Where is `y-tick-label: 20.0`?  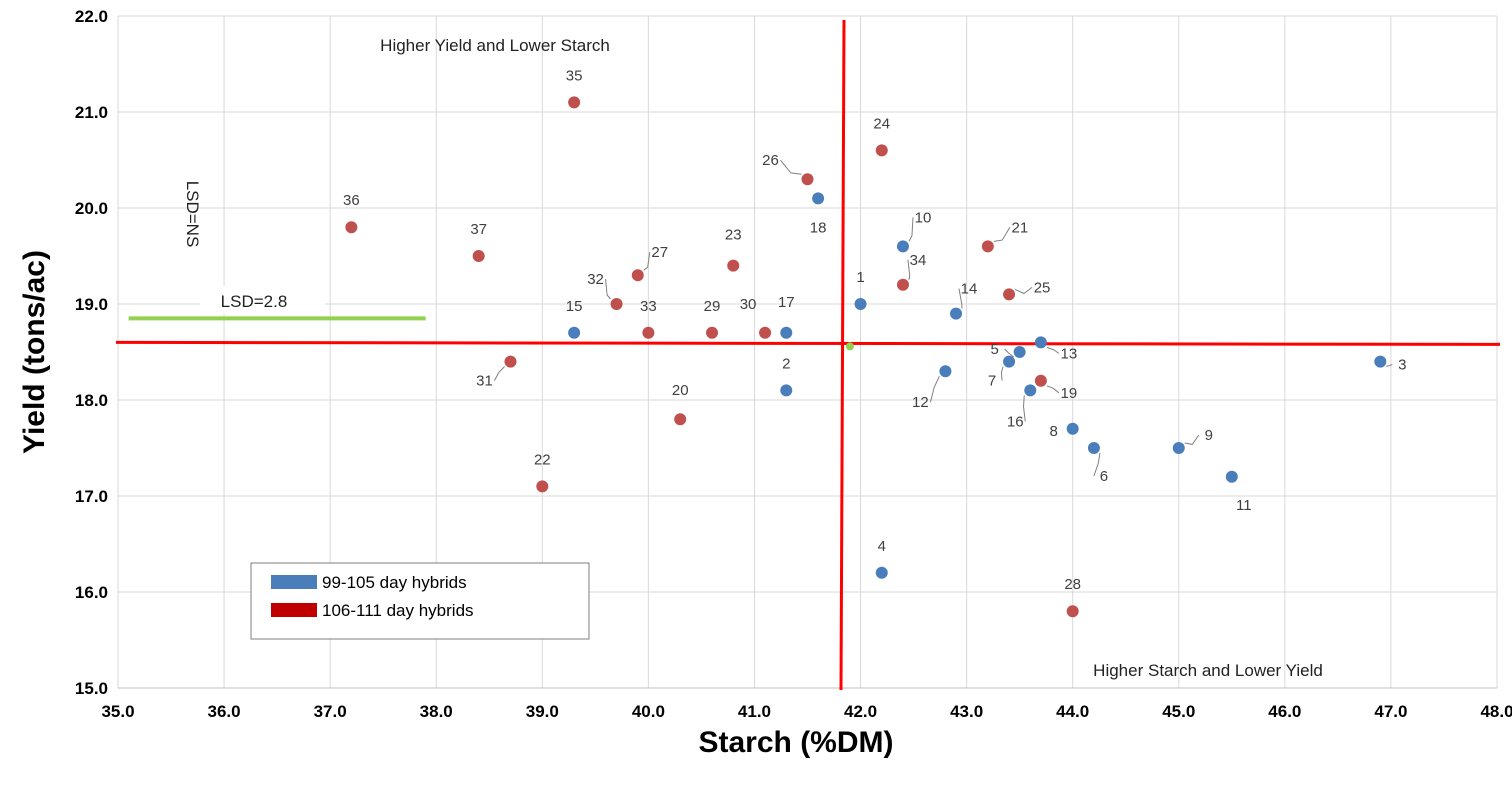
y-tick-label: 20.0 is located at coordinates (91, 208).